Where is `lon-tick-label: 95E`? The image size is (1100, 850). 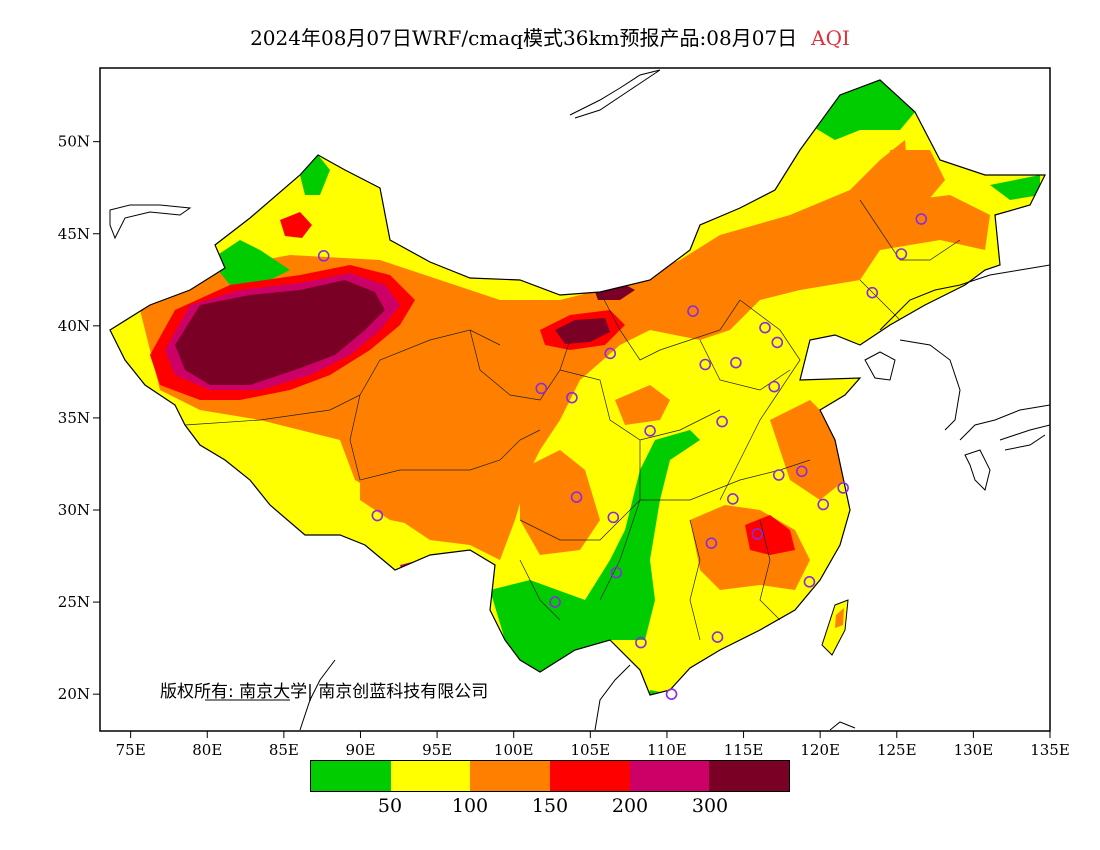
lon-tick-label: 95E is located at coordinates (437, 750).